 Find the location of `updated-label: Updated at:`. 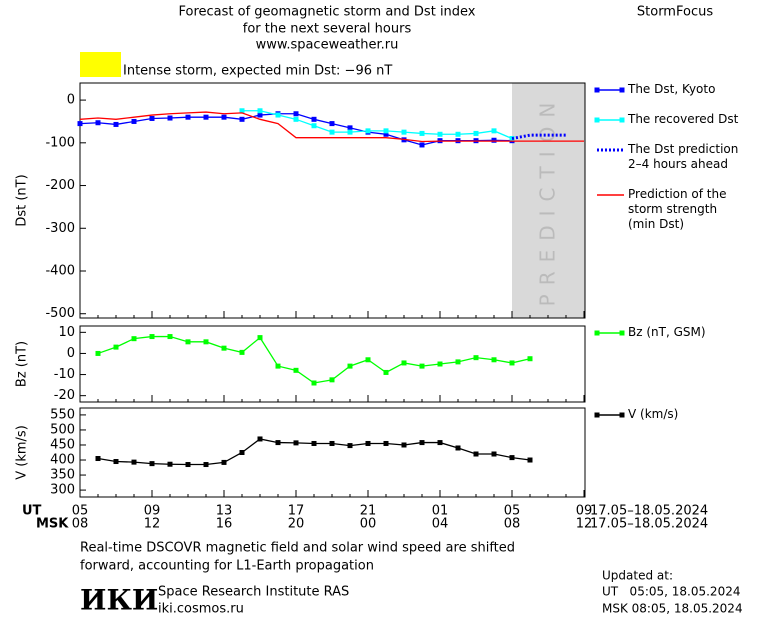

updated-label: Updated at: is located at coordinates (637, 576).